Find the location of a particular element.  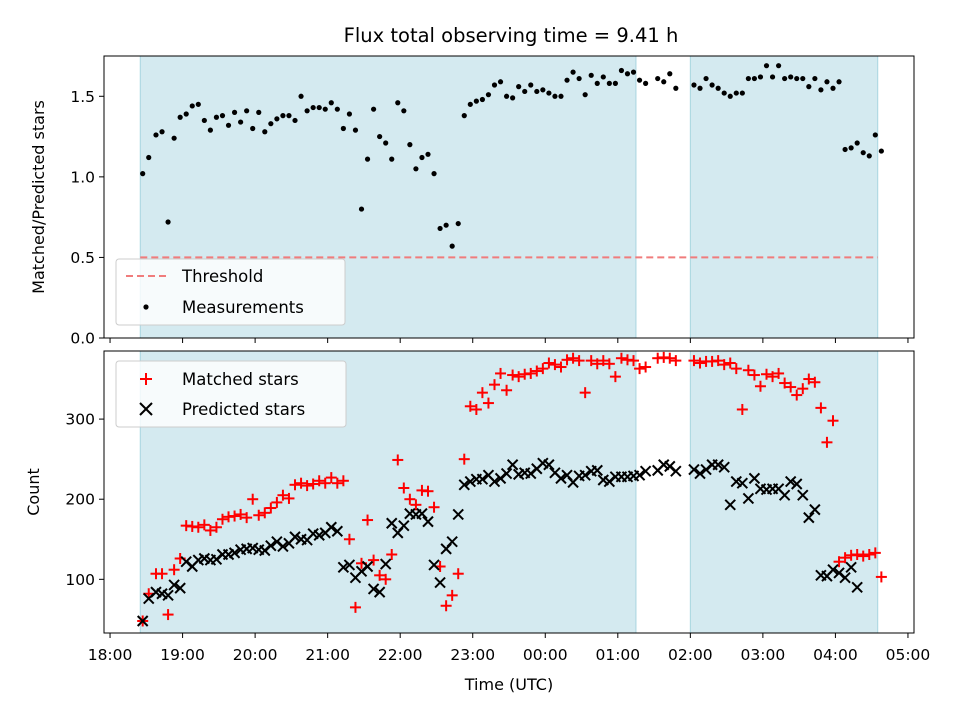

x-tick-label: 00:00 is located at coordinates (545, 655).